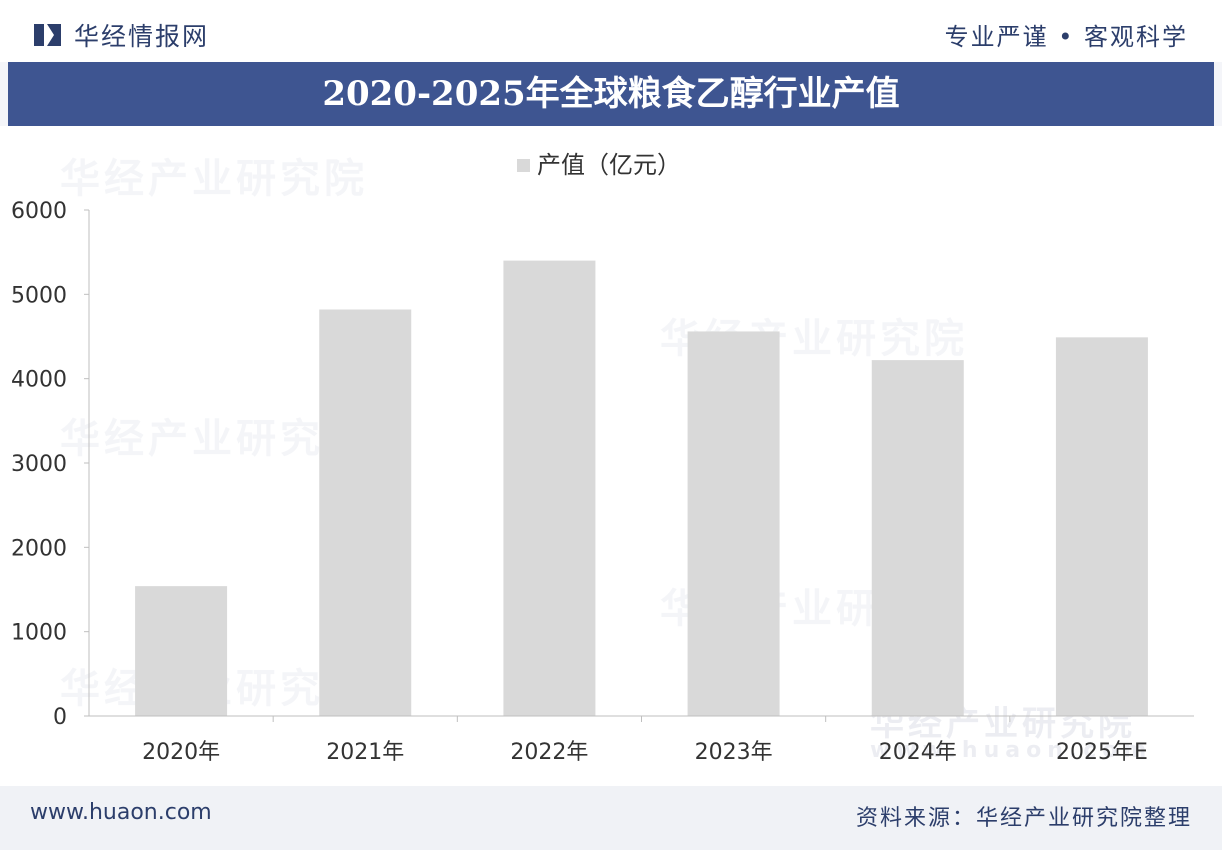 Image resolution: width=1222 pixels, height=850 pixels. I want to click on x-tick-label: 2023年, so click(734, 752).